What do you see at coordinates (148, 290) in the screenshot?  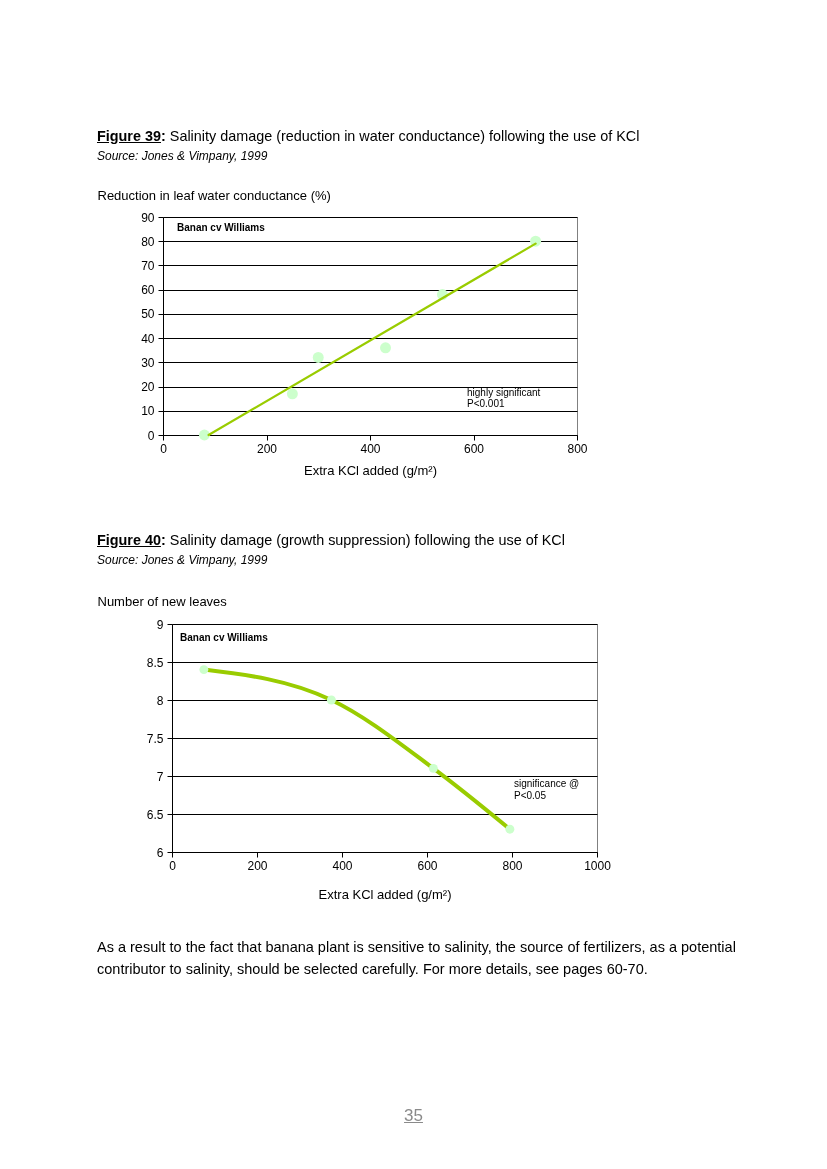 I see `y-tick-label: 60` at bounding box center [148, 290].